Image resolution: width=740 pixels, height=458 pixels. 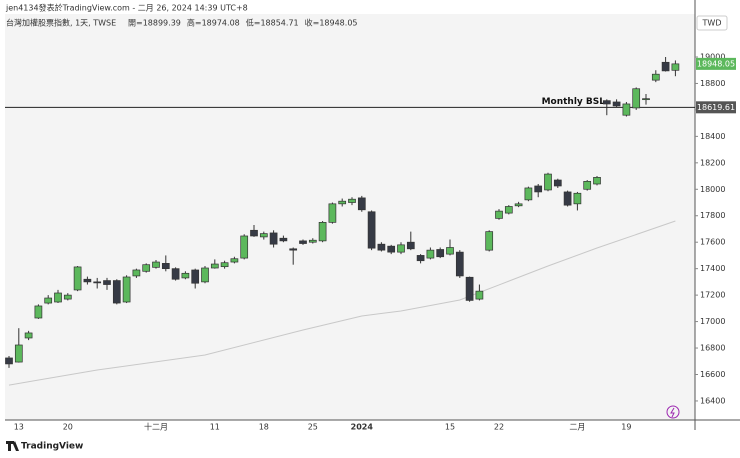 I want to click on legend-value: 低=18854.71, so click(x=272, y=23).